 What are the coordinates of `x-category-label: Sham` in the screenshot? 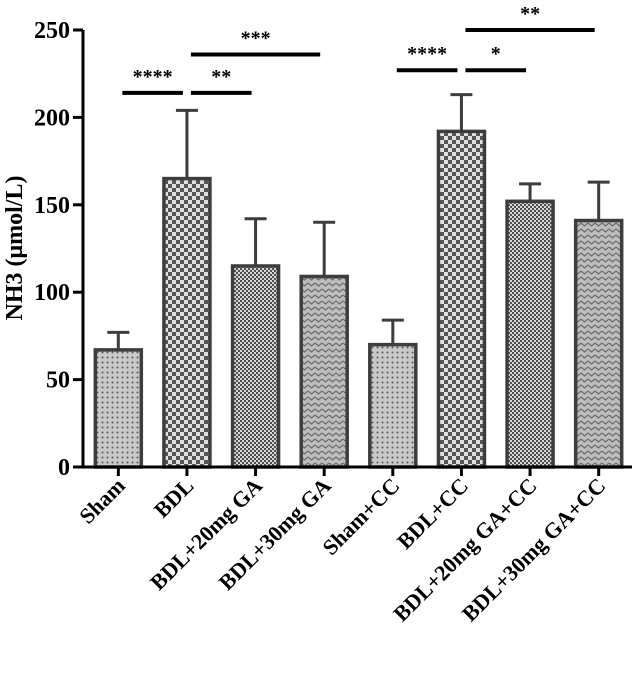 It's located at (102, 501).